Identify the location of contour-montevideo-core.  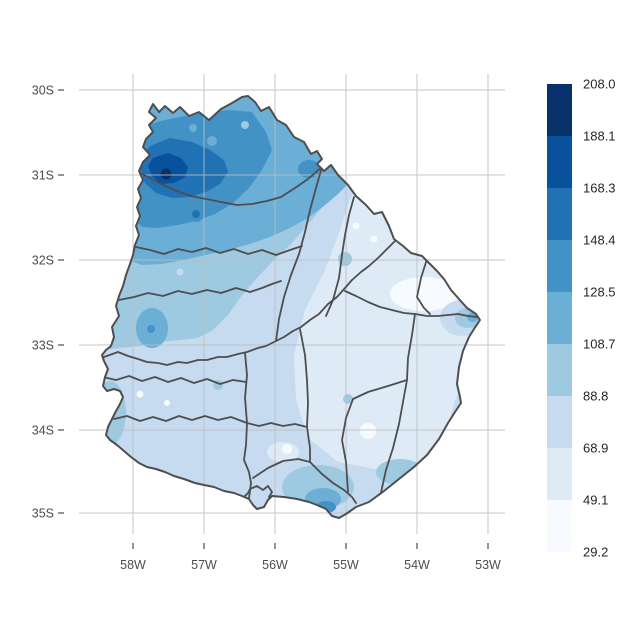
(326, 507).